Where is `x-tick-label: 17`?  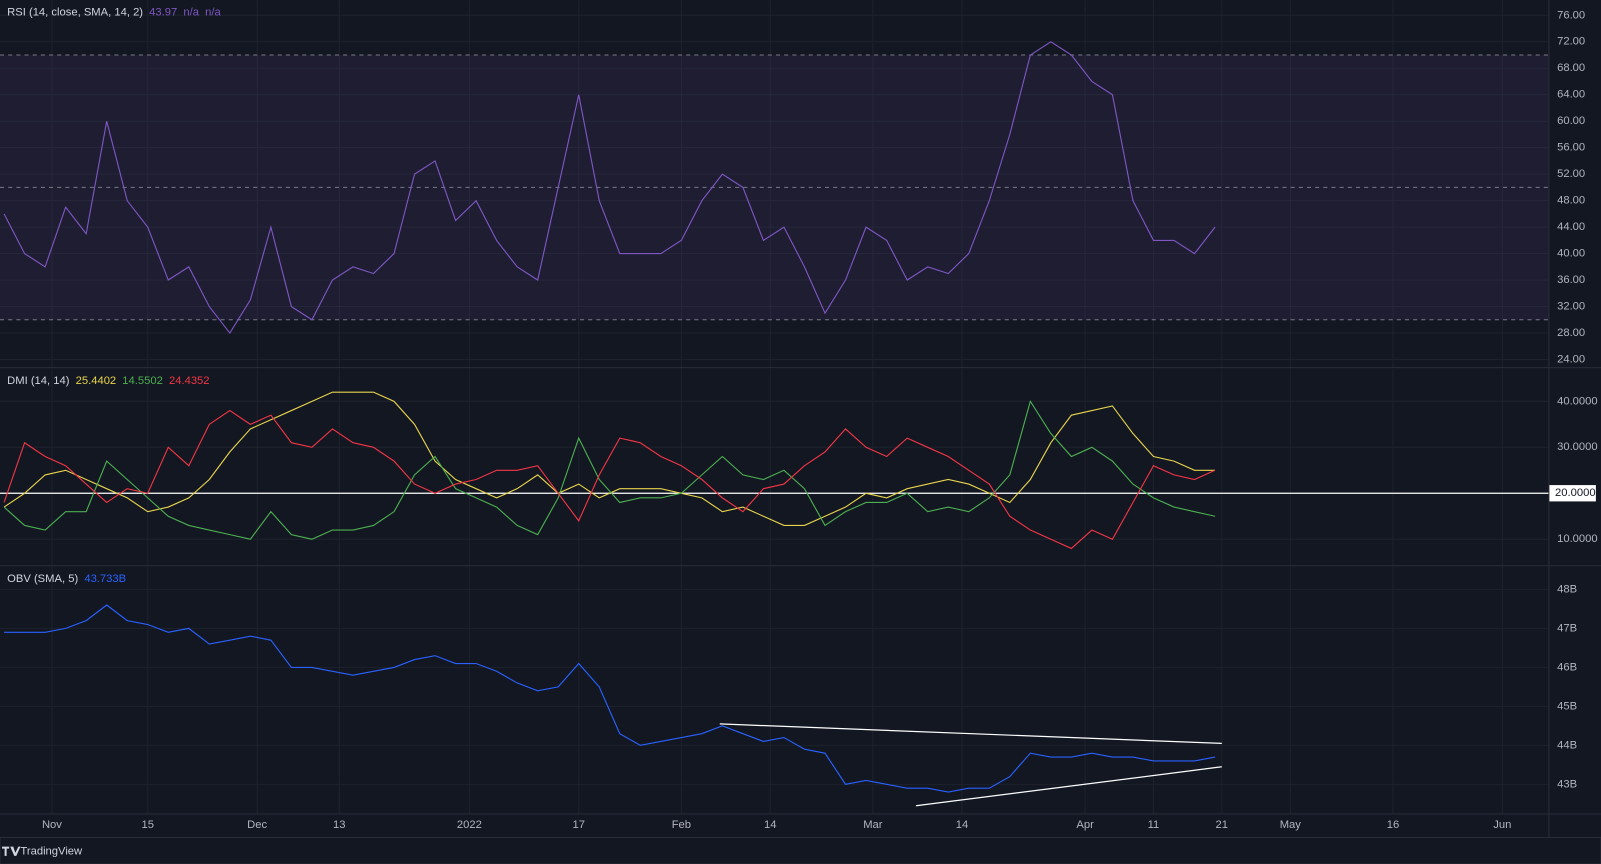 x-tick-label: 17 is located at coordinates (579, 825).